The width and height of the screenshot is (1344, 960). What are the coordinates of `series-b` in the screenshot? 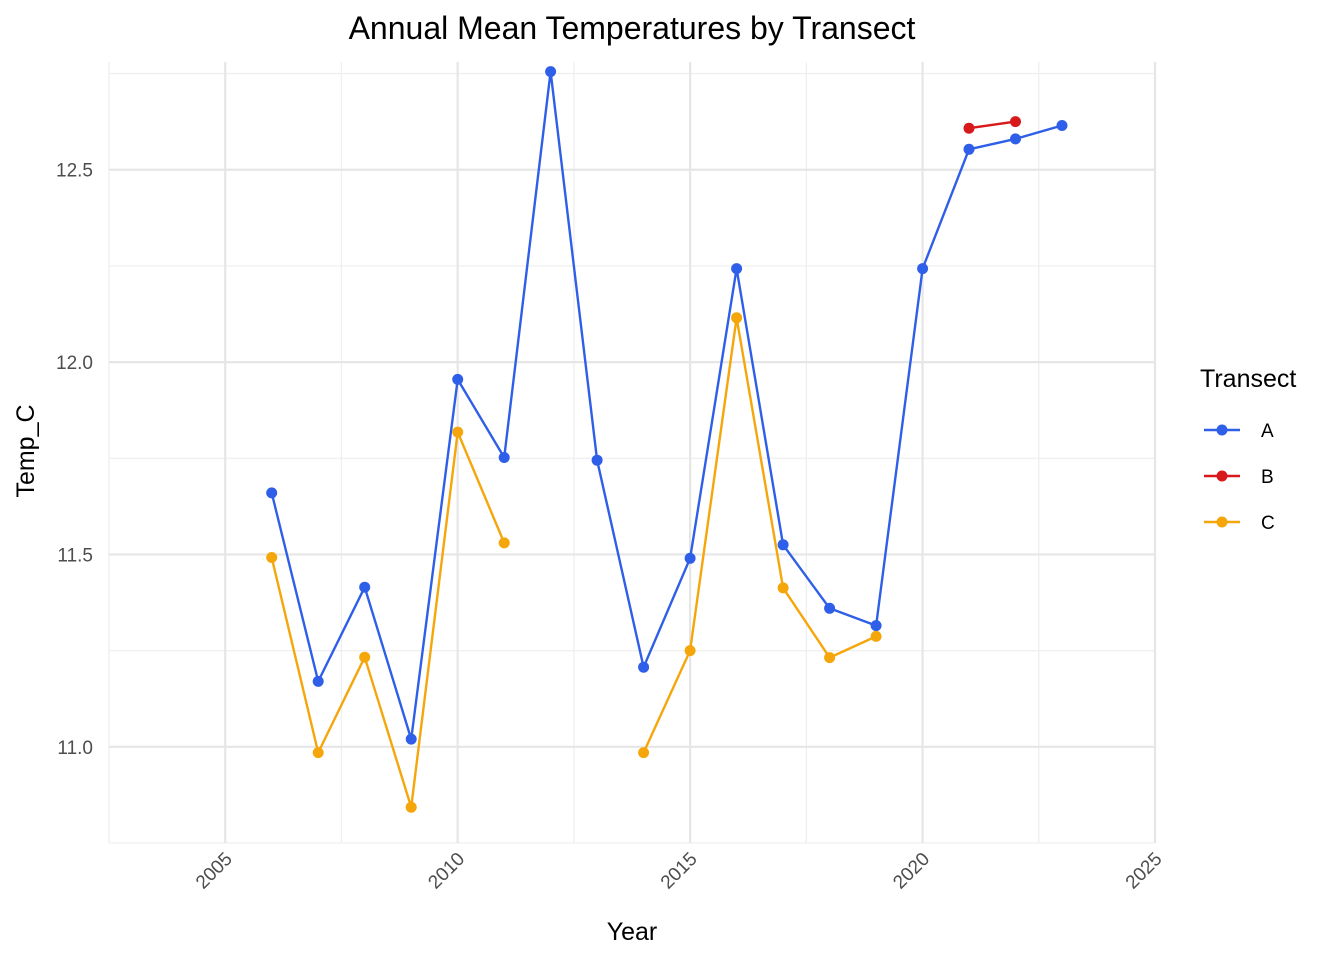 It's located at (992, 125).